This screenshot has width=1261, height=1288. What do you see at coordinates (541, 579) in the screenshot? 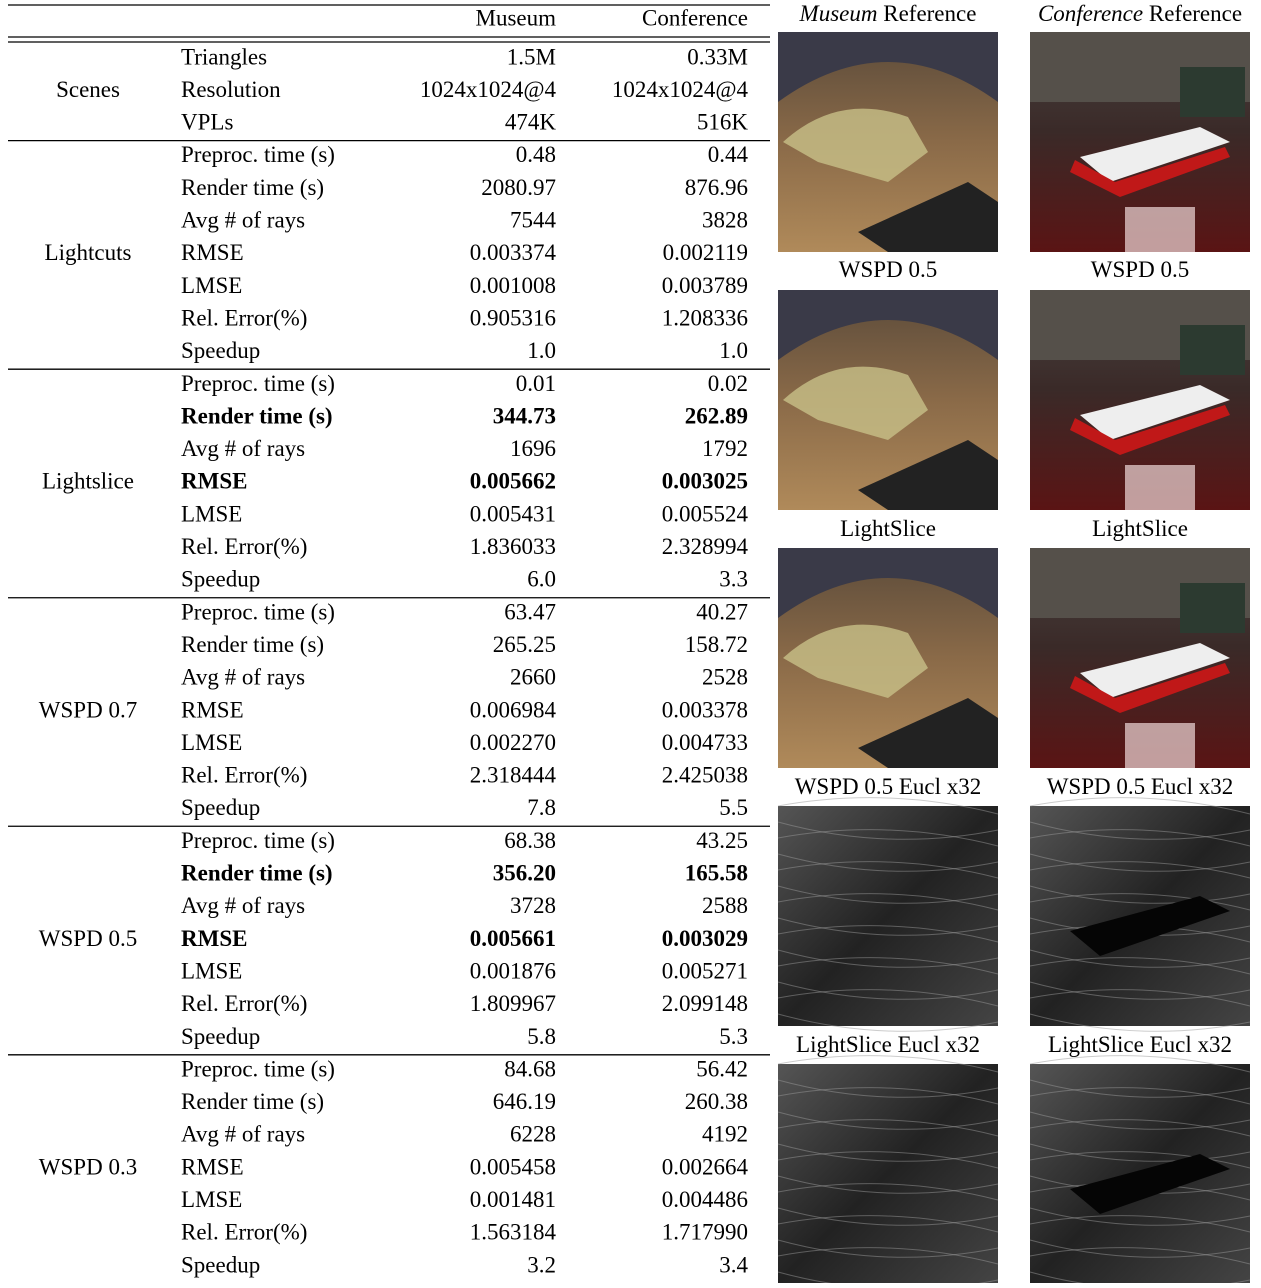
I see `cell: 6.0` at bounding box center [541, 579].